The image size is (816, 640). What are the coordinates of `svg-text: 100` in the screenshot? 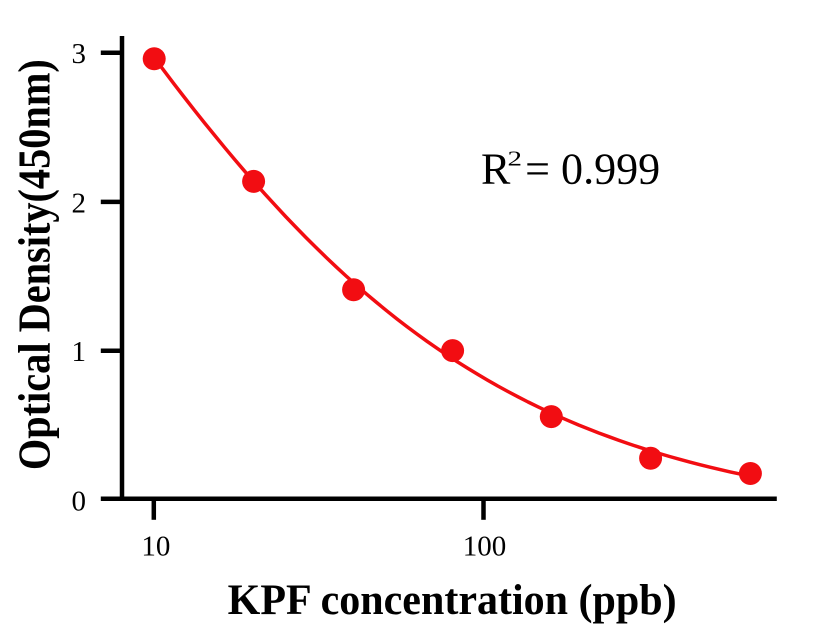 It's located at (485, 546).